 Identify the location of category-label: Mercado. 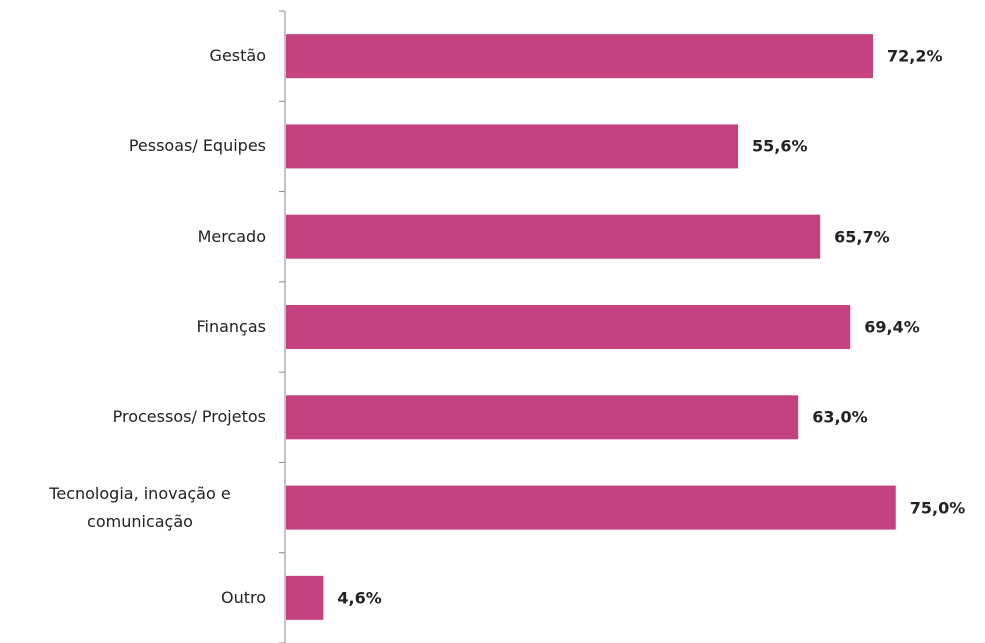
(137, 237).